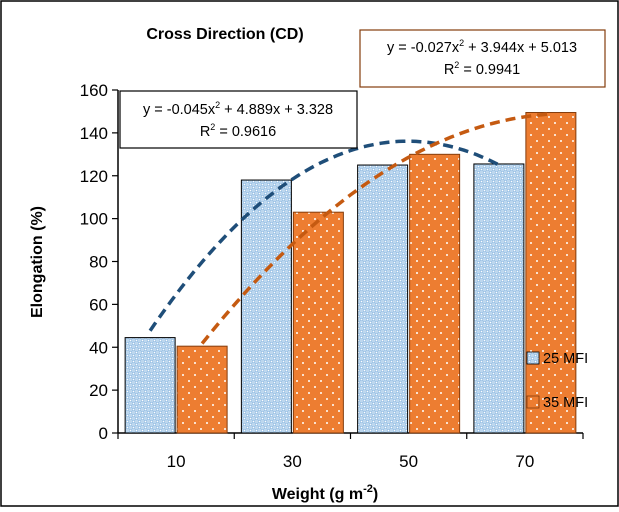 Image resolution: width=619 pixels, height=512 pixels. I want to click on x-axis-title-close: ), so click(375, 494).